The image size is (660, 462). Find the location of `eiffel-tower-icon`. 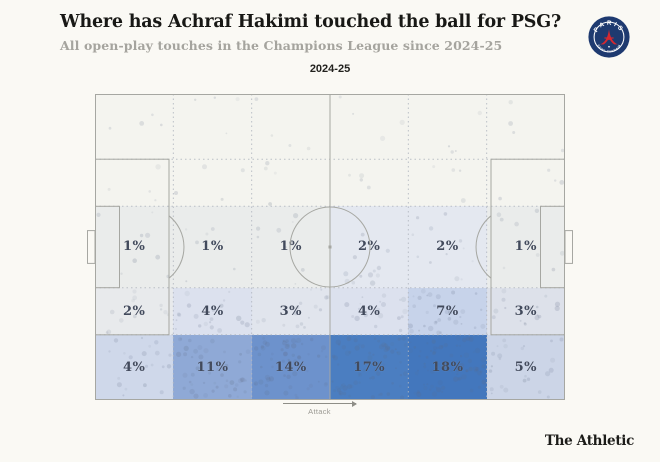

eiffel-tower-icon is located at coordinates (609, 37).